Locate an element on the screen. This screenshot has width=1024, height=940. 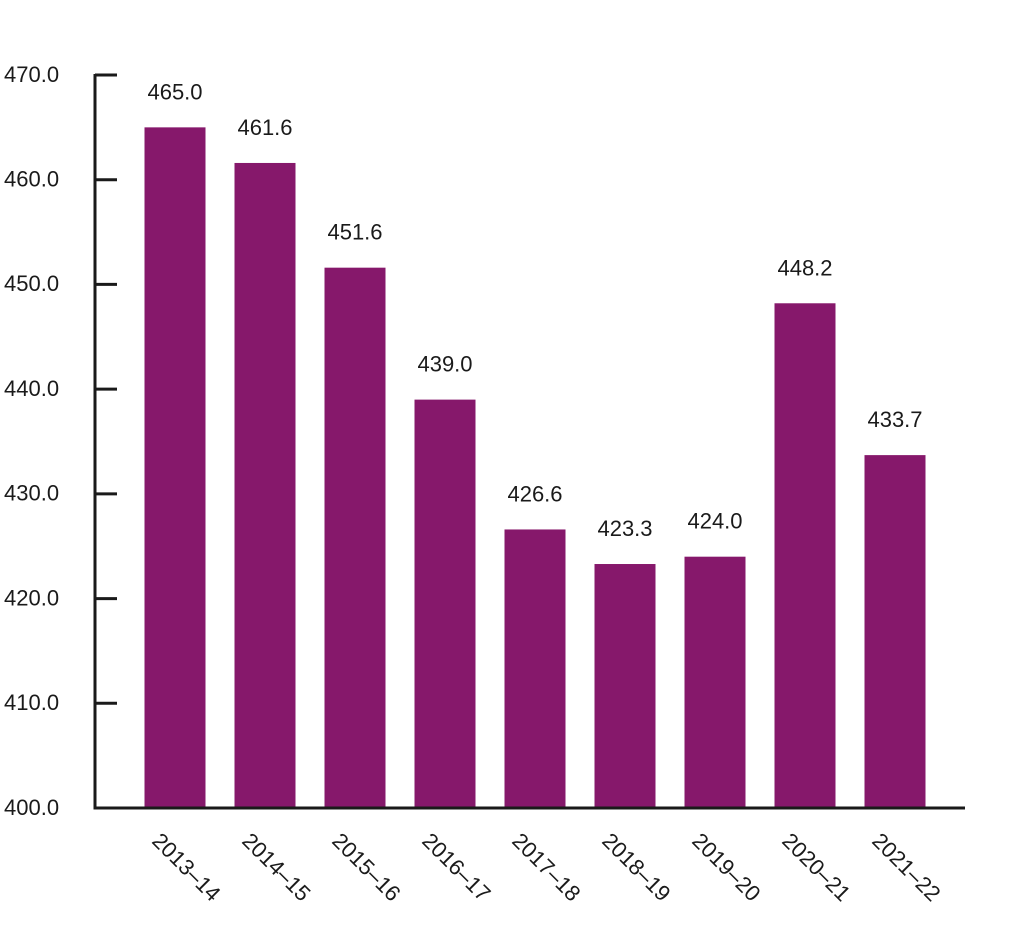
data-label: 426.6 is located at coordinates (534, 493).